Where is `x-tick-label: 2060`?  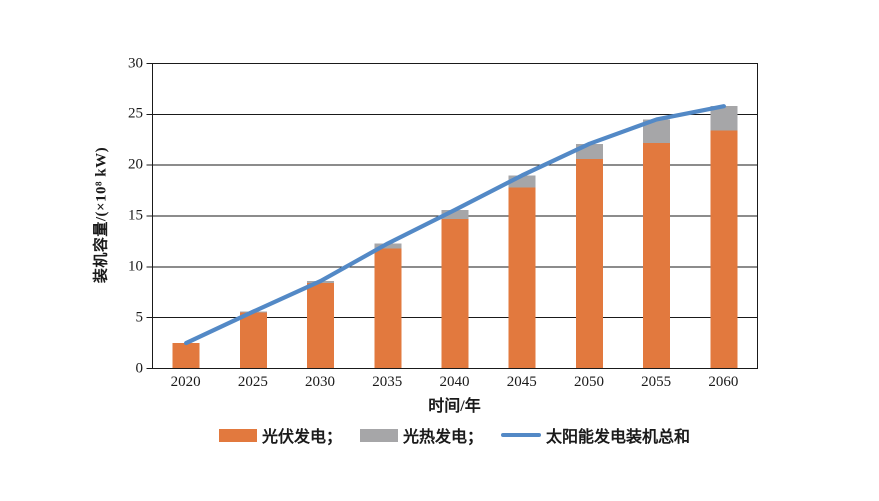 x-tick-label: 2060 is located at coordinates (723, 382).